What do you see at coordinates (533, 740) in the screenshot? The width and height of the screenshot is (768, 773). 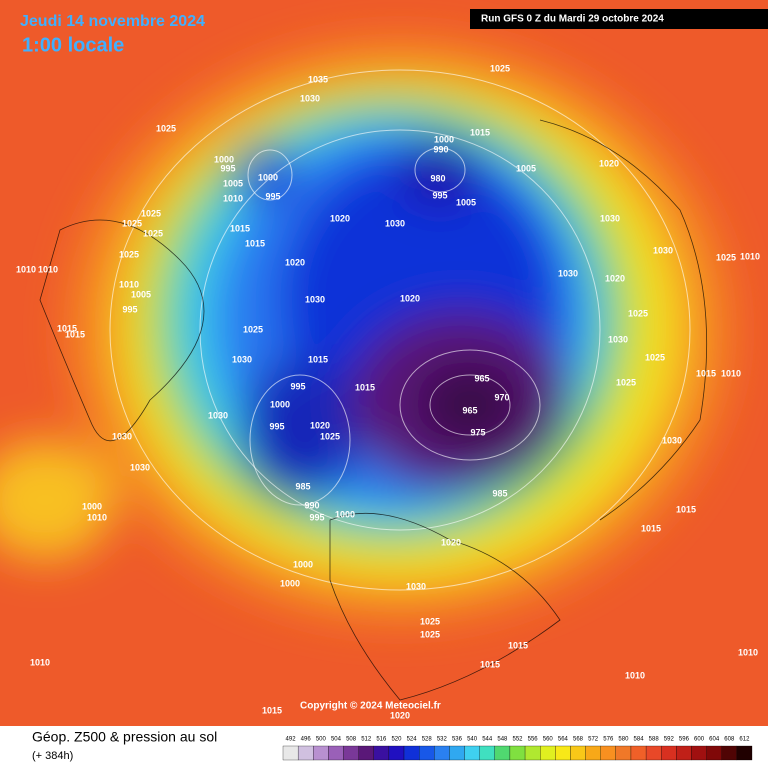 I see `scale-label: 556` at bounding box center [533, 740].